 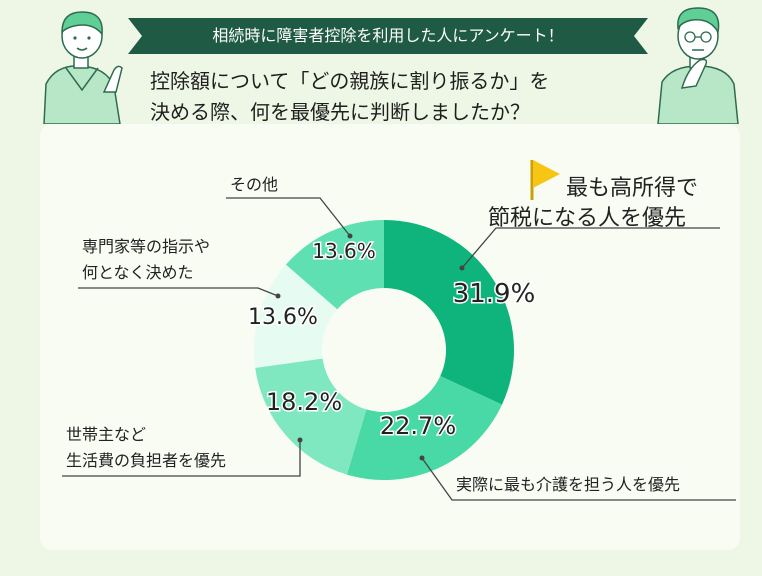 I want to click on person-thinking-illustration, so click(x=698, y=65).